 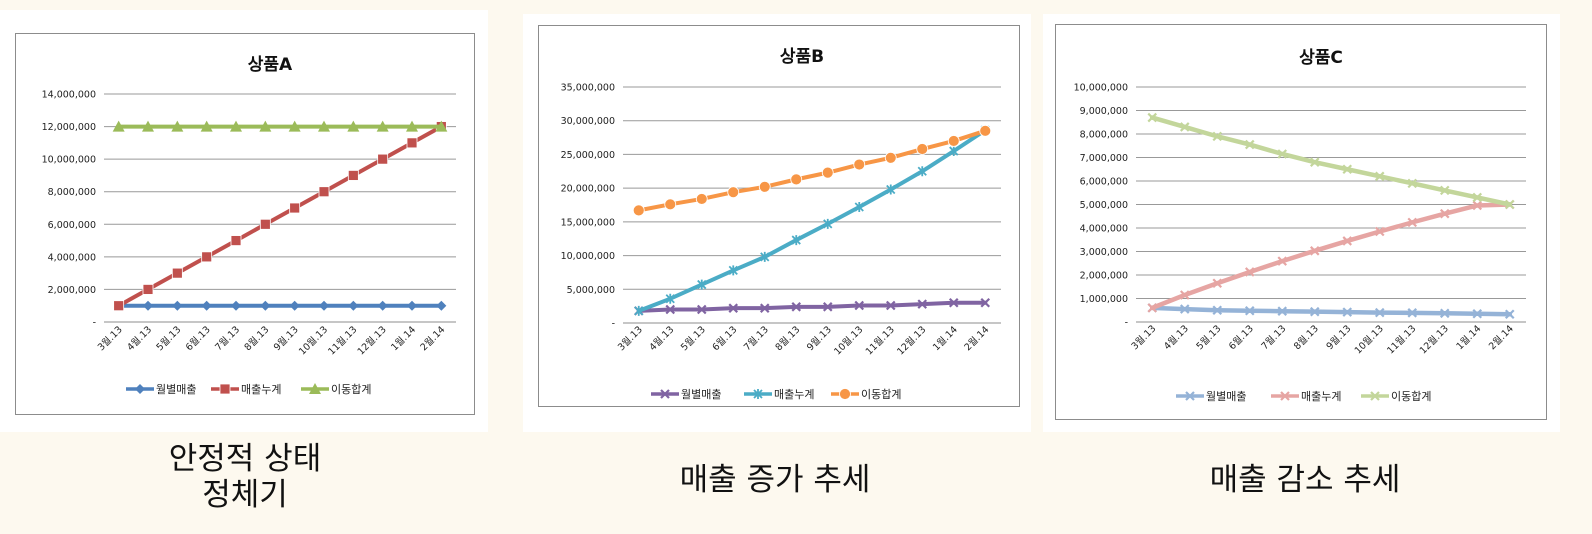 What do you see at coordinates (139, 339) in the screenshot?
I see `chart-a-xtick-label: 4월.13` at bounding box center [139, 339].